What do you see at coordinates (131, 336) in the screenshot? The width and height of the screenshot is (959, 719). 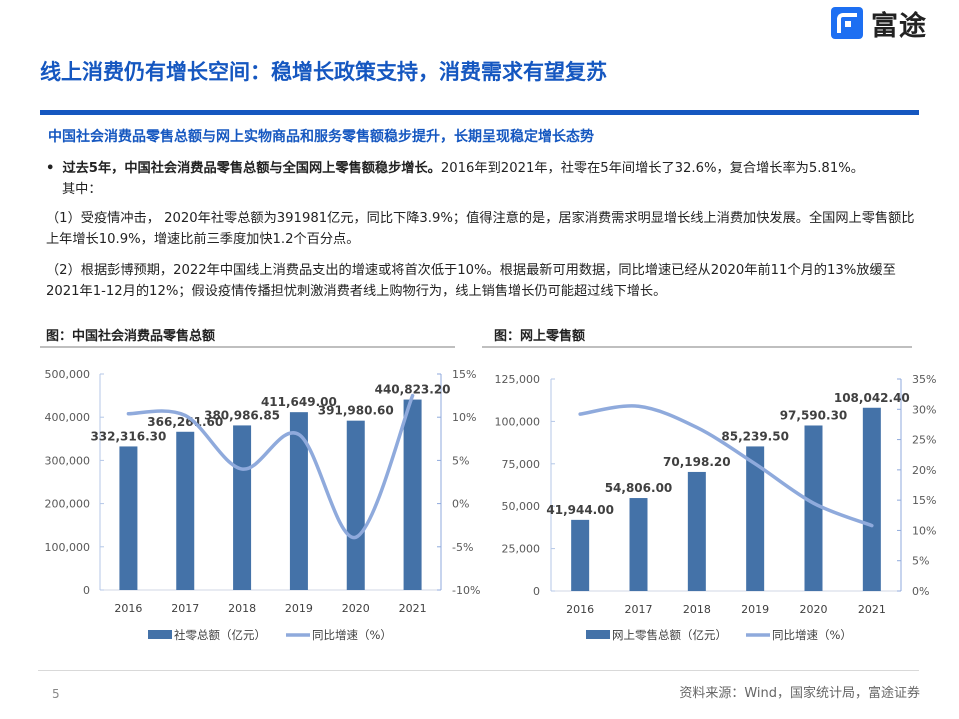 I see `chart-1-title: 图：中国社会消费品零售总额` at bounding box center [131, 336].